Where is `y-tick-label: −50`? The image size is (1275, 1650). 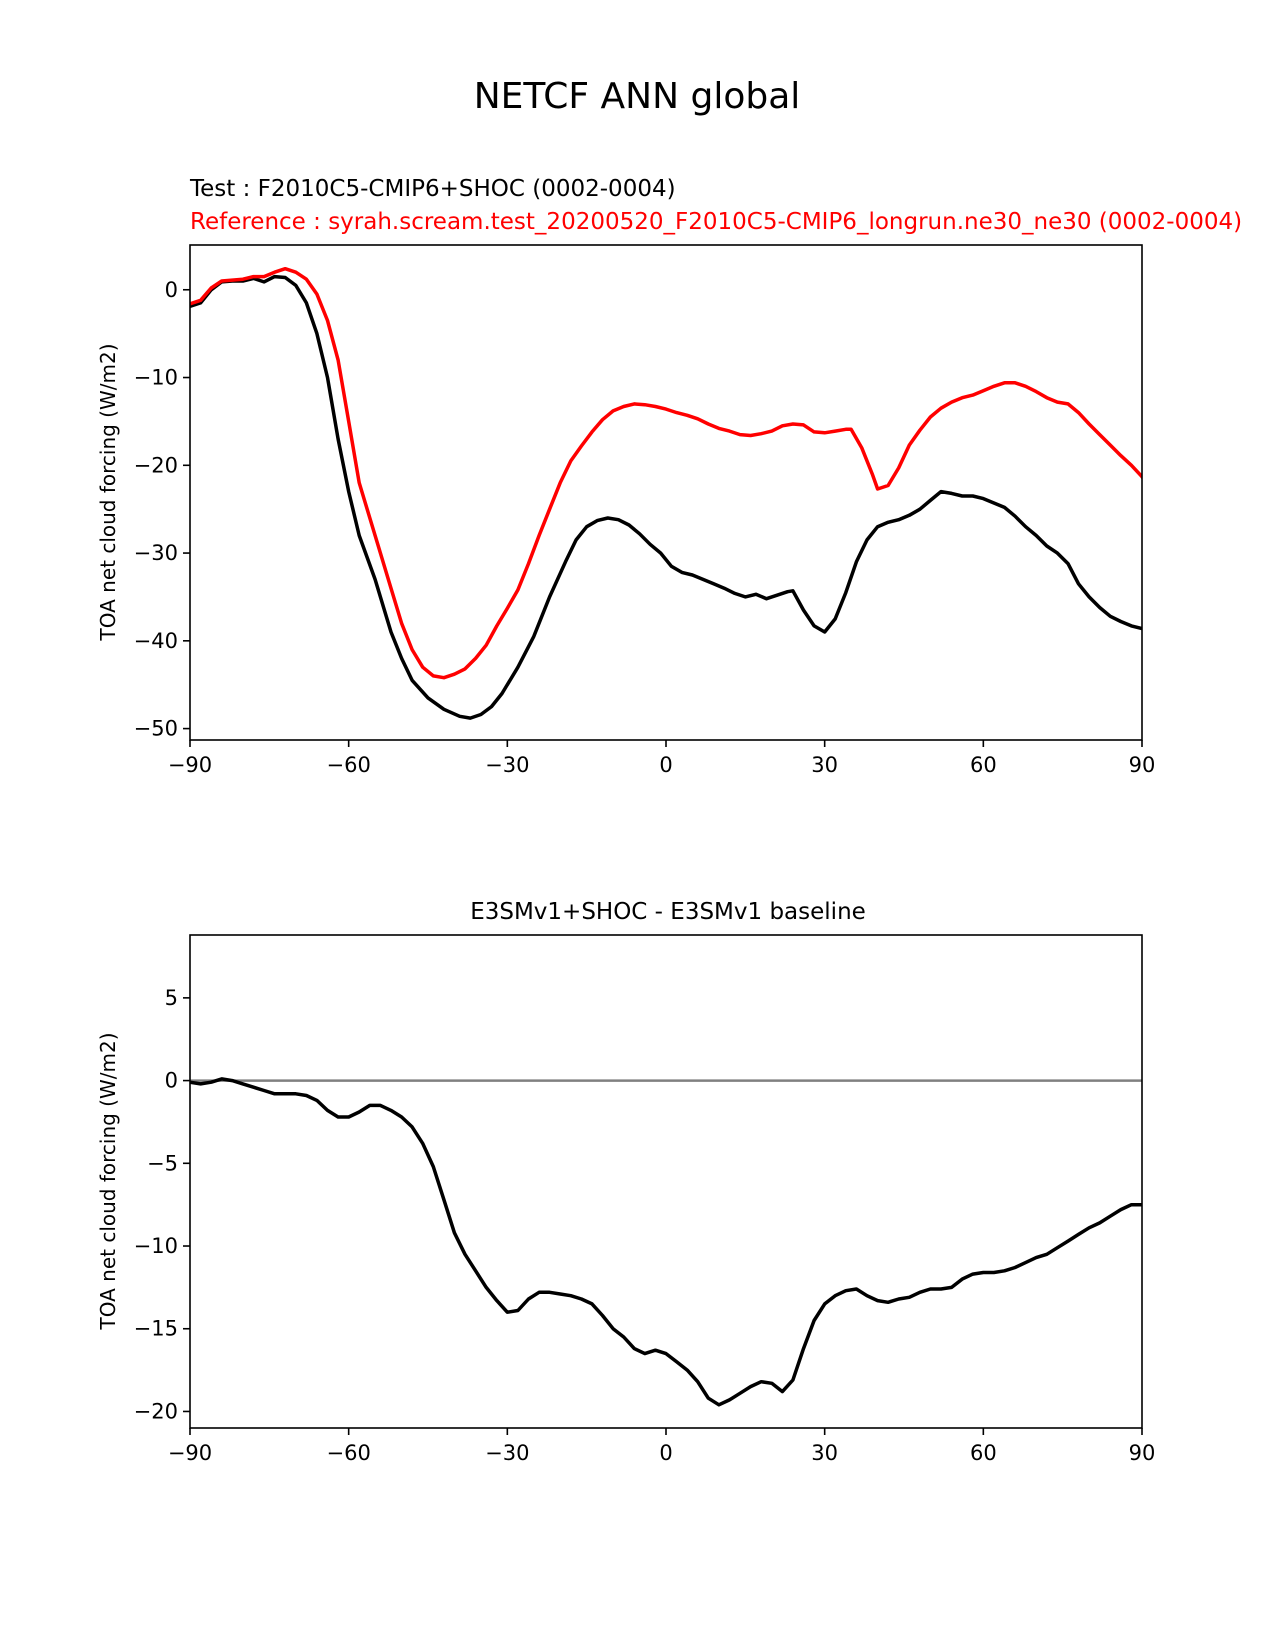 y-tick-label: −50 is located at coordinates (156, 729).